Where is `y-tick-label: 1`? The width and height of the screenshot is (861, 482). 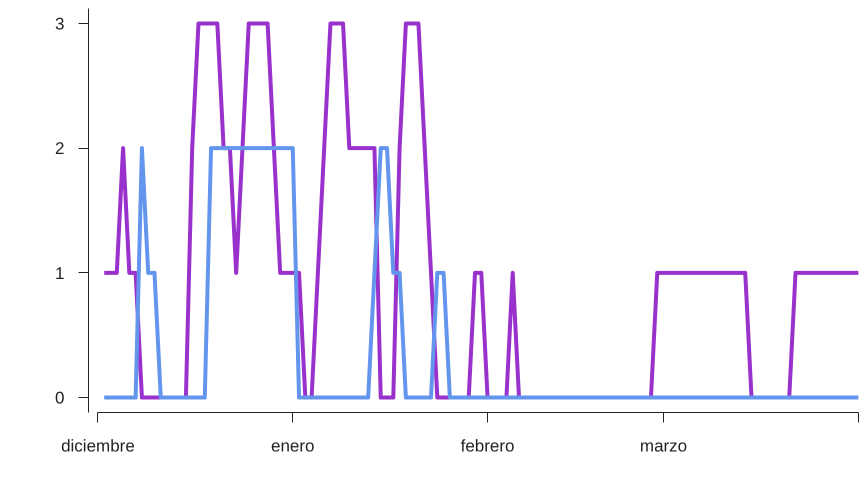
y-tick-label: 1 is located at coordinates (60, 273).